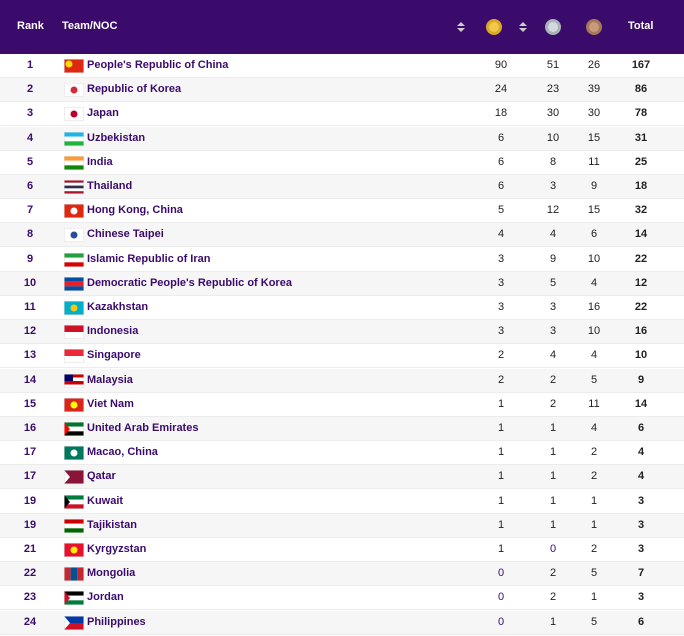  What do you see at coordinates (189, 282) in the screenshot?
I see `team-name: Democratic People's Republic of Korea` at bounding box center [189, 282].